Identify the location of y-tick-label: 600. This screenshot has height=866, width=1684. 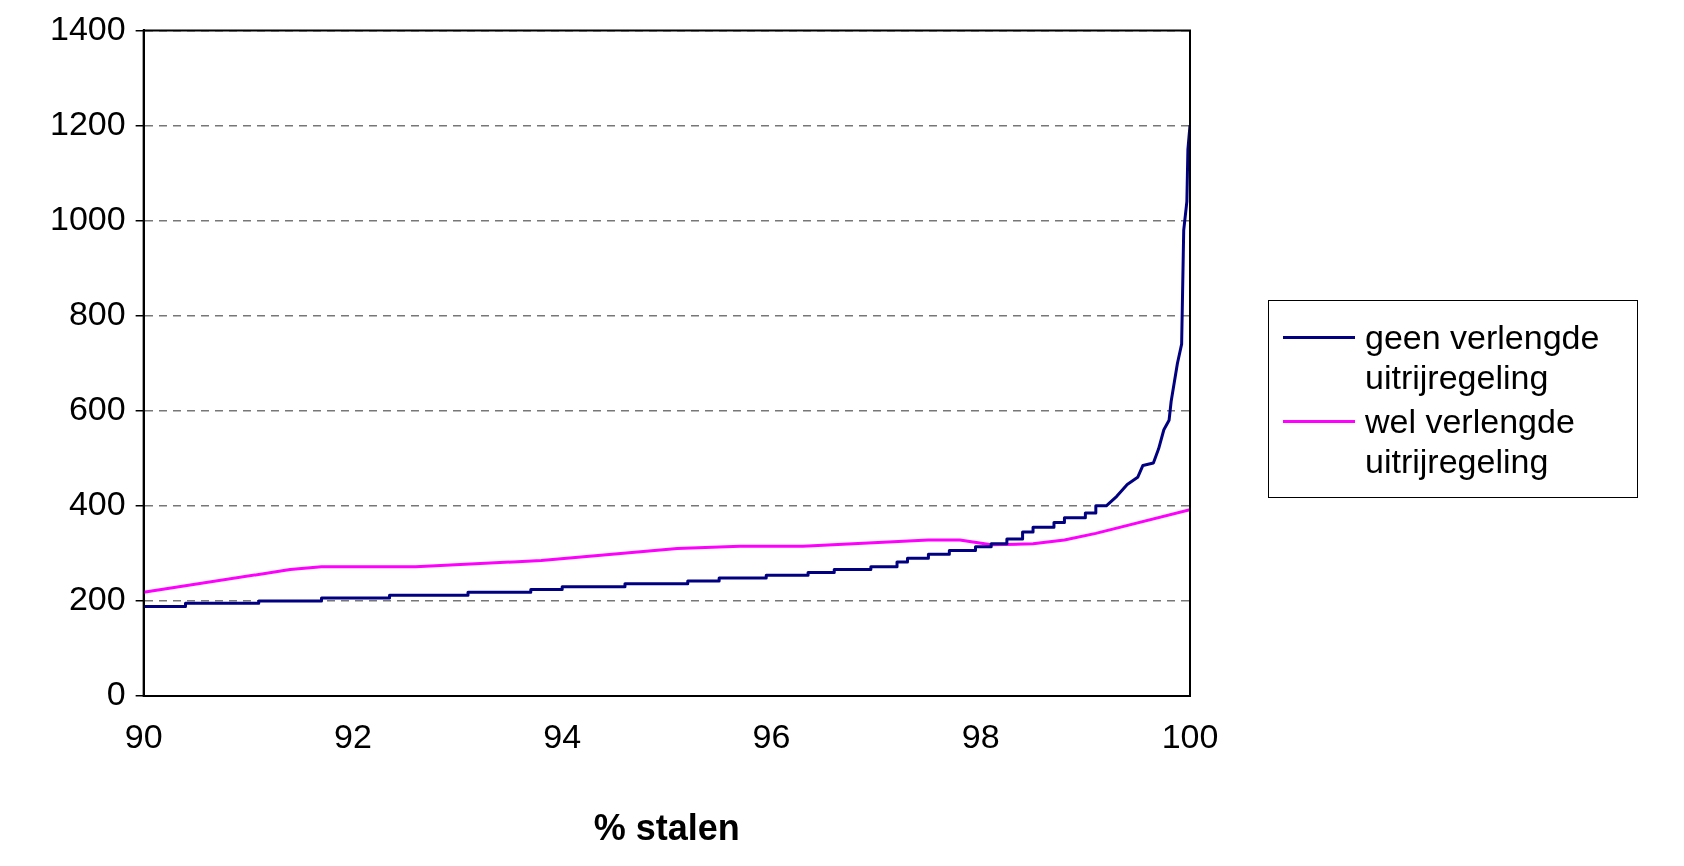
(97, 408).